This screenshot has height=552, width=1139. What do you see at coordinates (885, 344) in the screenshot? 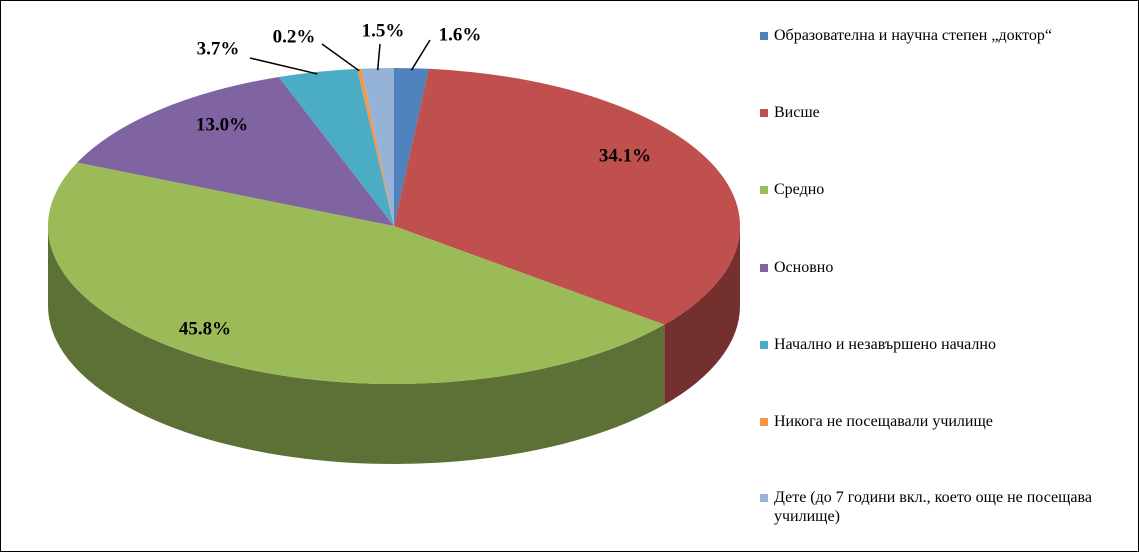
I see `legend-label: Начално и незавършено начално` at bounding box center [885, 344].